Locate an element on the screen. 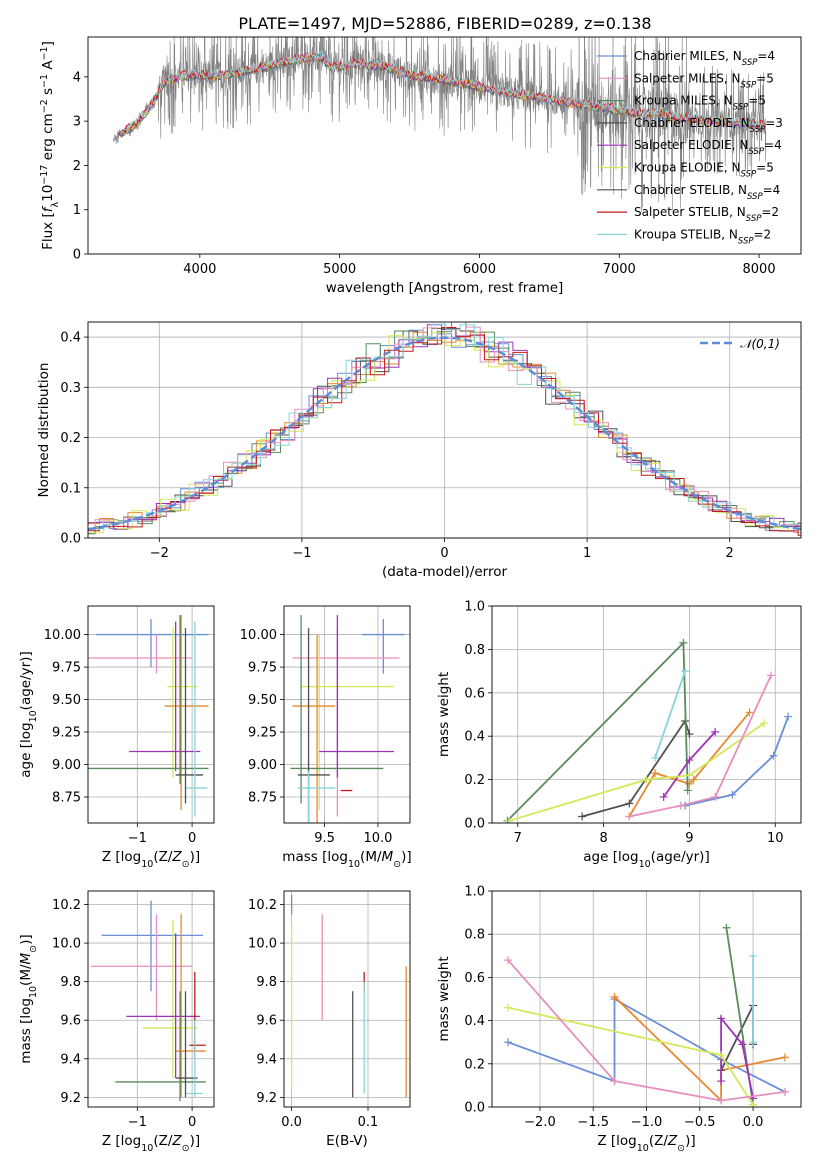 This screenshot has width=819, height=1170. x-axis-label: Z [log10(Z/Z⊙)] is located at coordinates (151, 1143).